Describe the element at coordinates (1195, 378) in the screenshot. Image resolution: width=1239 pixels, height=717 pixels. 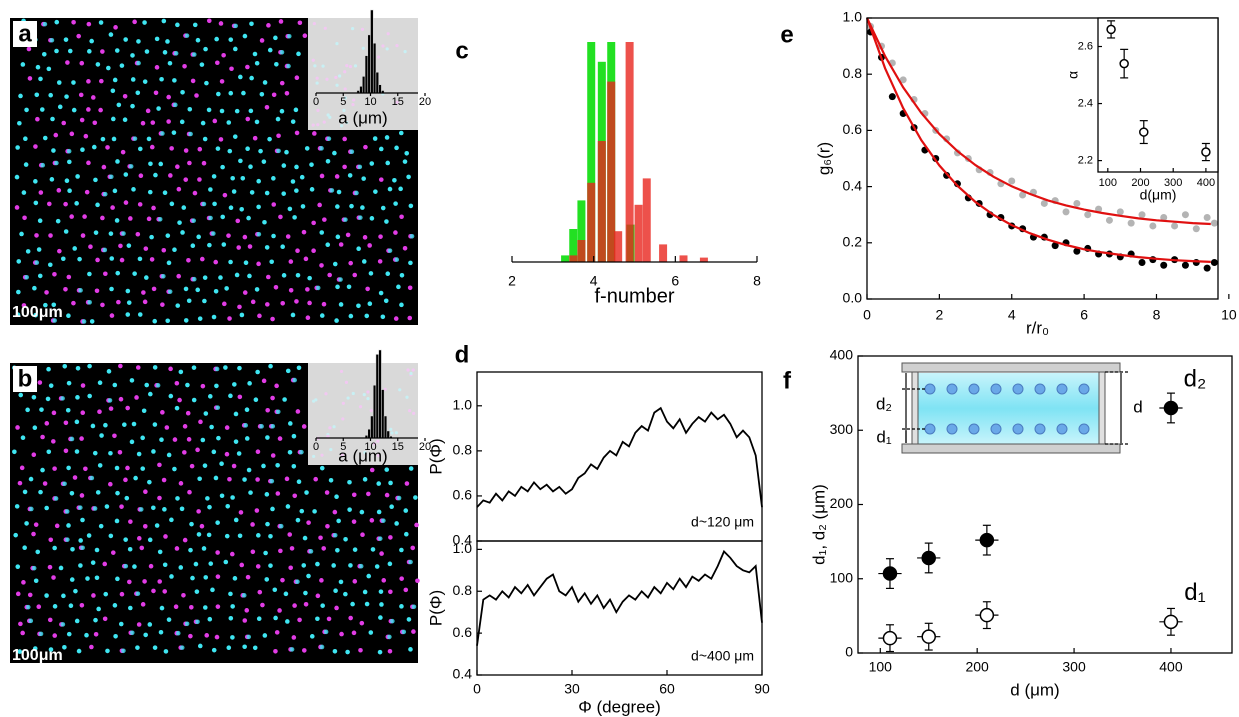
I see `series-label: d₂` at that location.